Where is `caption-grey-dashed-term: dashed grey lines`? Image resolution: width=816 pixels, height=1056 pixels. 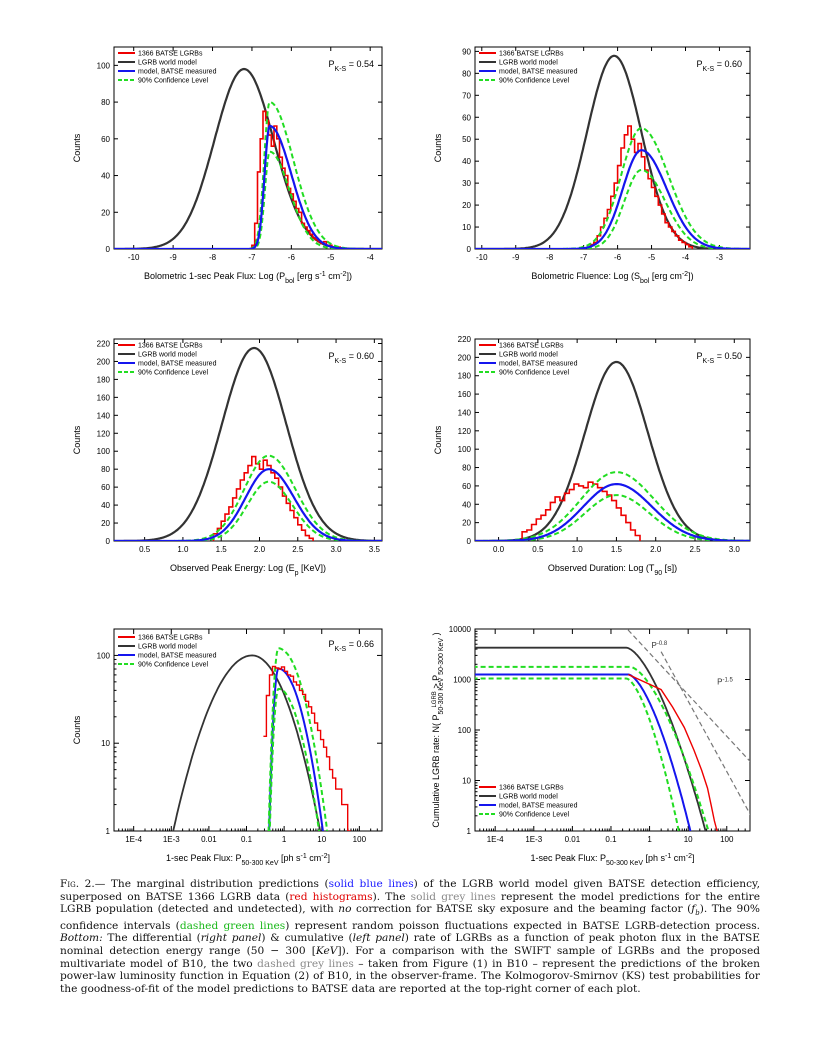
caption-grey-dashed-term: dashed grey lines is located at coordinates (305, 963).